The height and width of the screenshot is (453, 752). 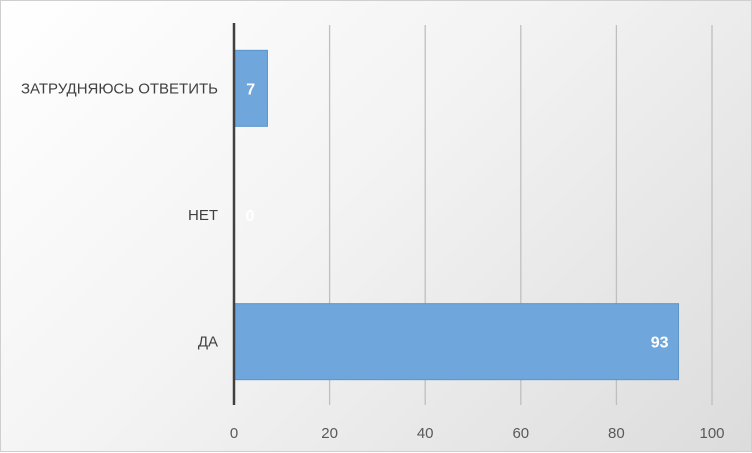 What do you see at coordinates (660, 343) in the screenshot?
I see `data-label: 93` at bounding box center [660, 343].